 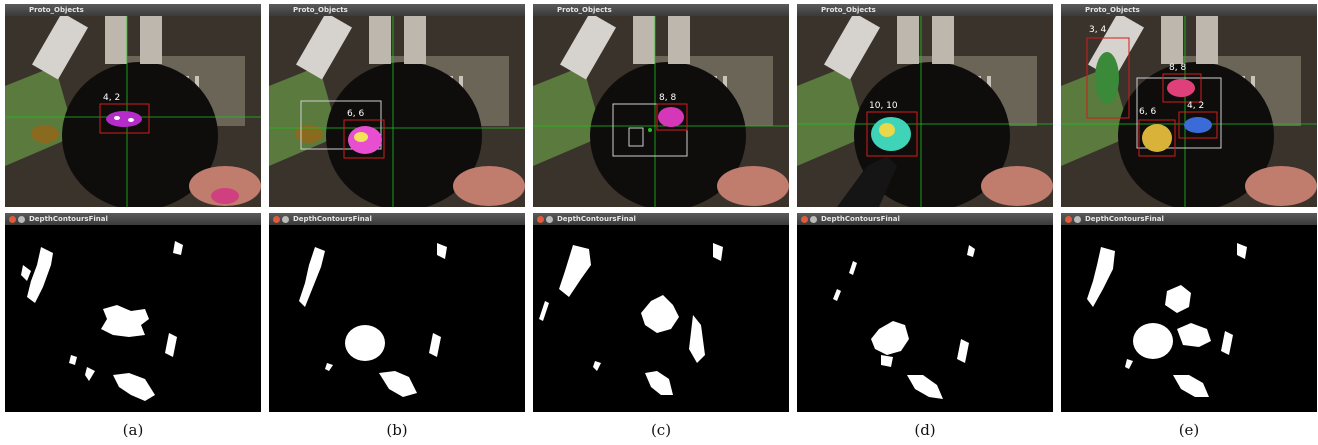 I want to click on caption-c: (c), so click(x=661, y=430).